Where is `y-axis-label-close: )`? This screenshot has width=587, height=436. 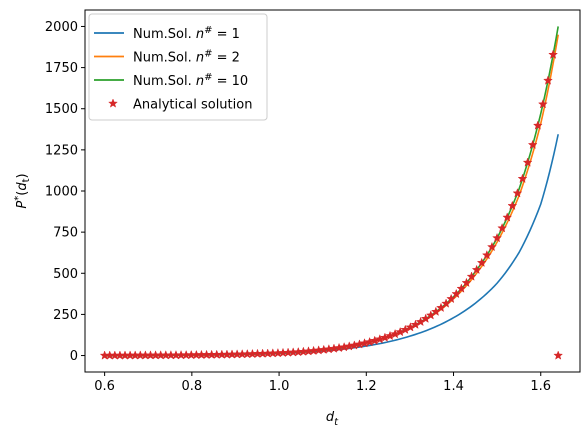
y-axis-label-close: ) is located at coordinates (22, 175).